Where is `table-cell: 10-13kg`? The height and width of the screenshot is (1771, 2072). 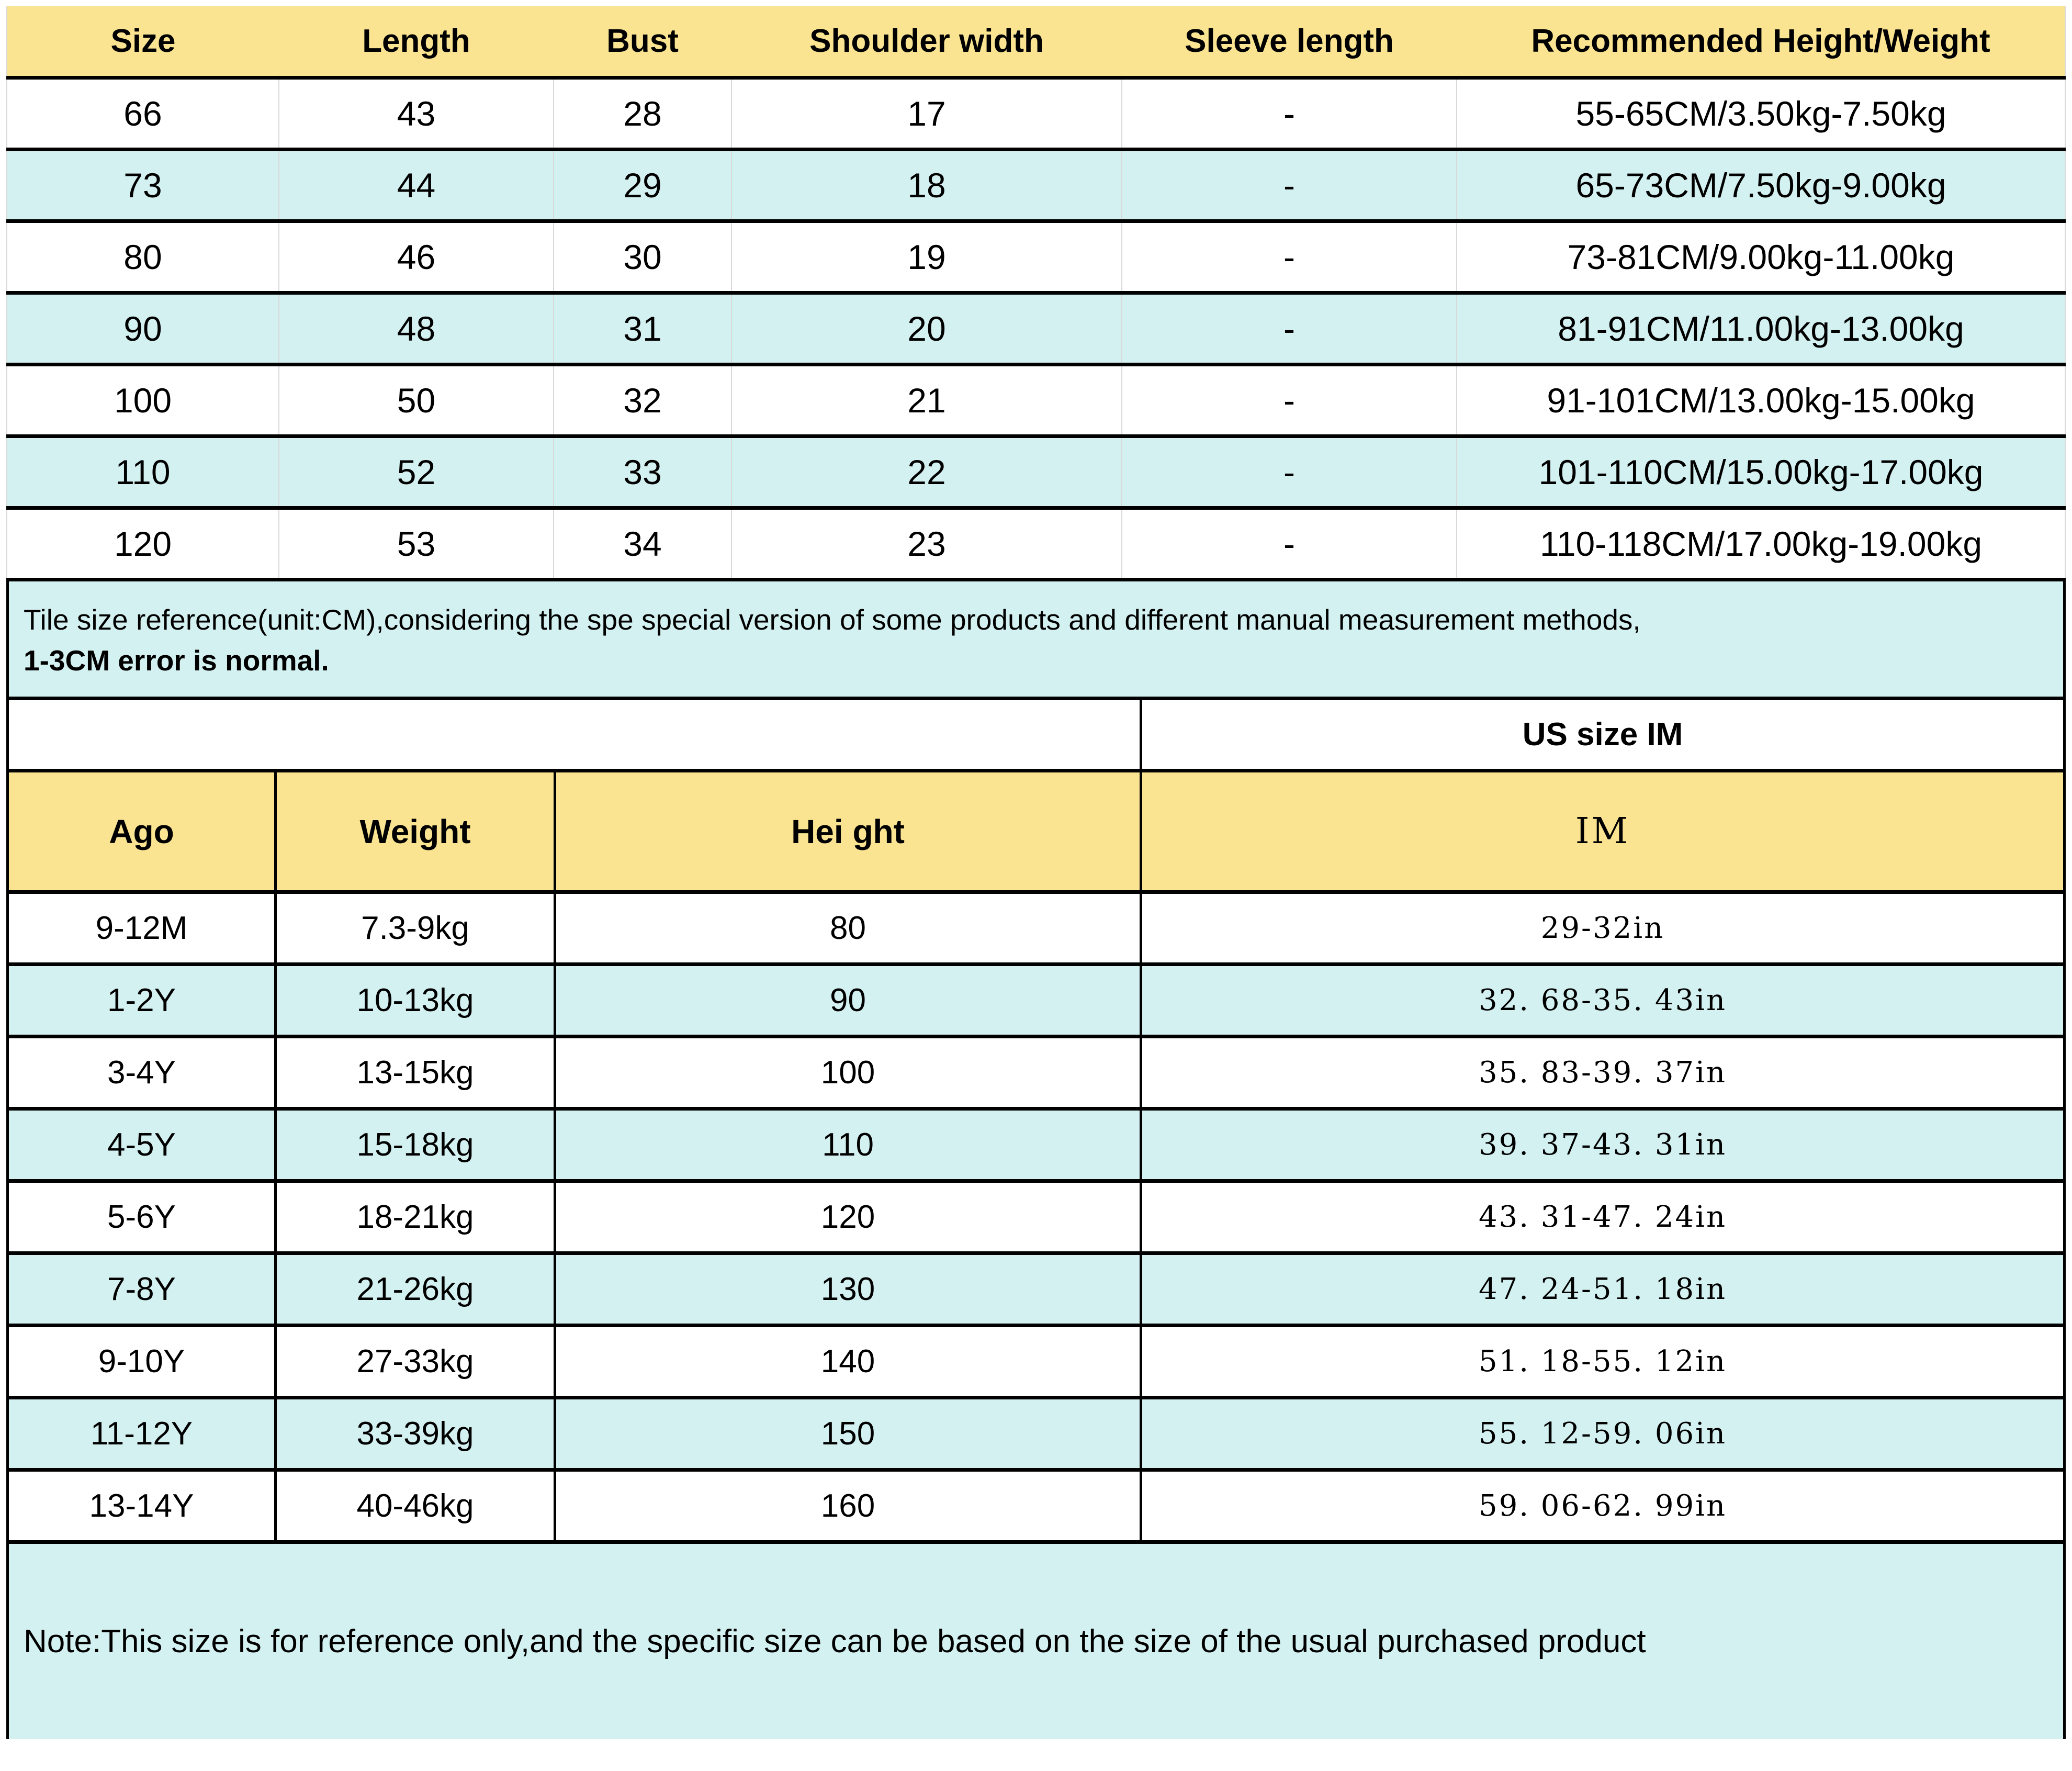
table-cell: 10-13kg is located at coordinates (414, 1000).